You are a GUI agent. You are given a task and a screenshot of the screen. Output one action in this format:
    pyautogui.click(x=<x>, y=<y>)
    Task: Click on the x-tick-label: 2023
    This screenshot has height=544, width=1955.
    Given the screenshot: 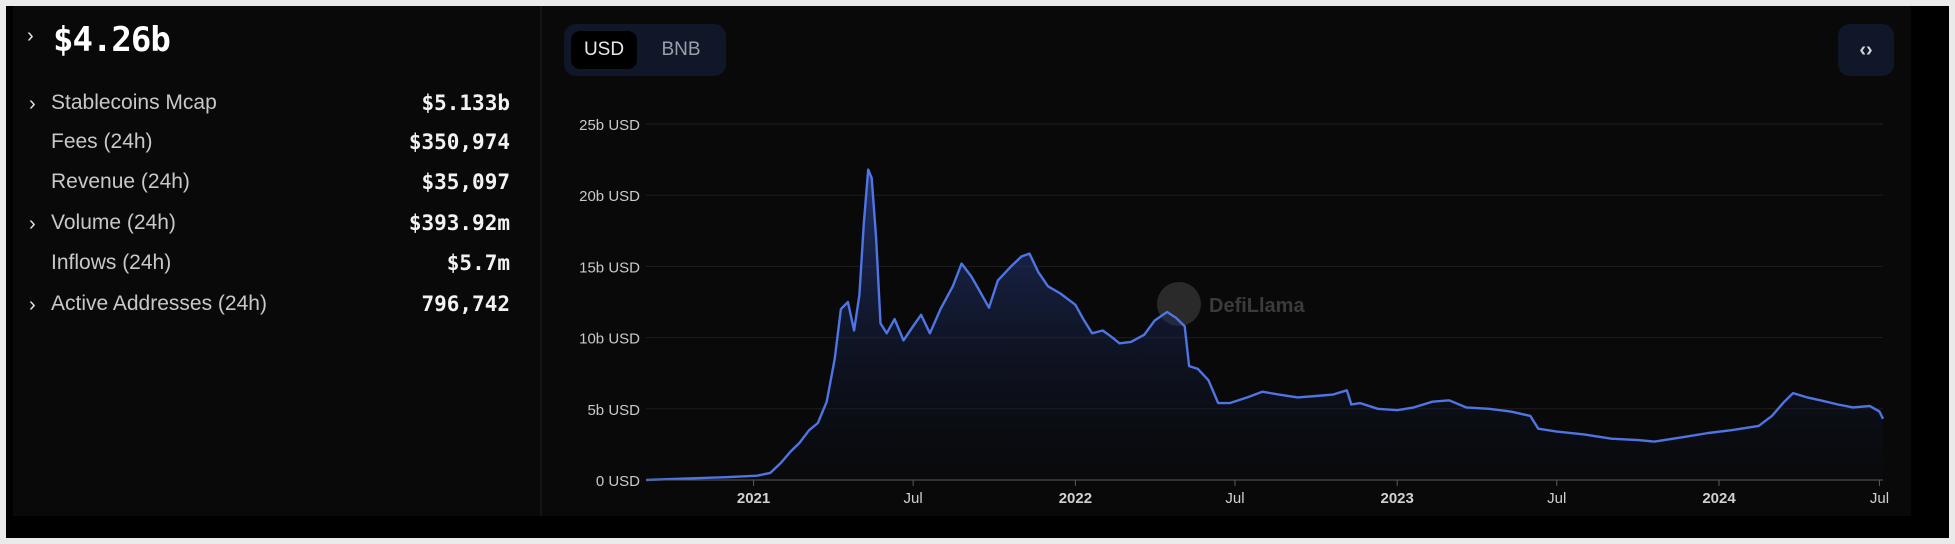 What is the action you would take?
    pyautogui.click(x=1397, y=498)
    